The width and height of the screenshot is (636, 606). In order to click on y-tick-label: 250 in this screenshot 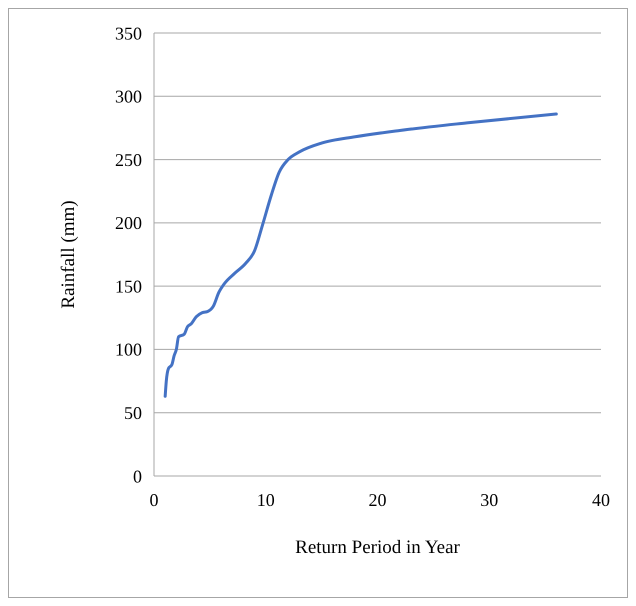, I will do `click(128, 160)`.